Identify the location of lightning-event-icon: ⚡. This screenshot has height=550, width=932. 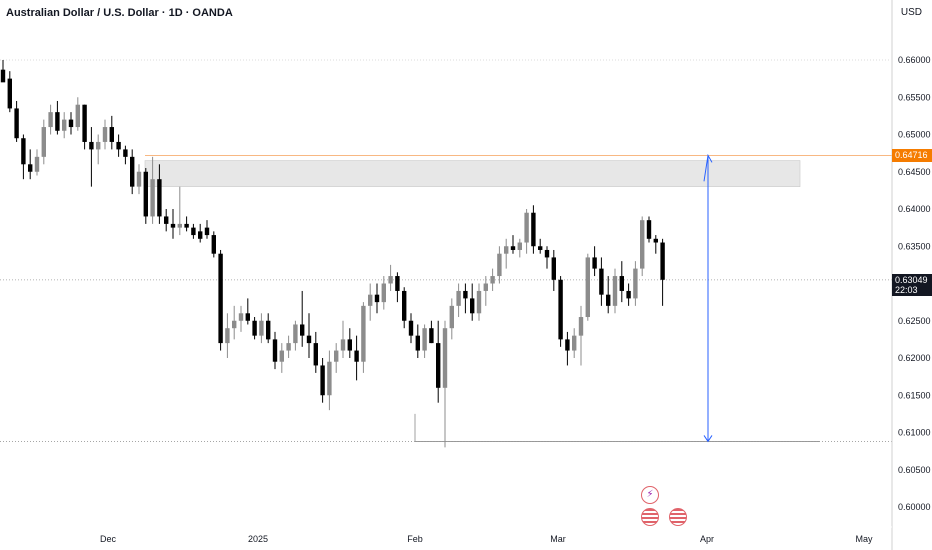
(650, 495).